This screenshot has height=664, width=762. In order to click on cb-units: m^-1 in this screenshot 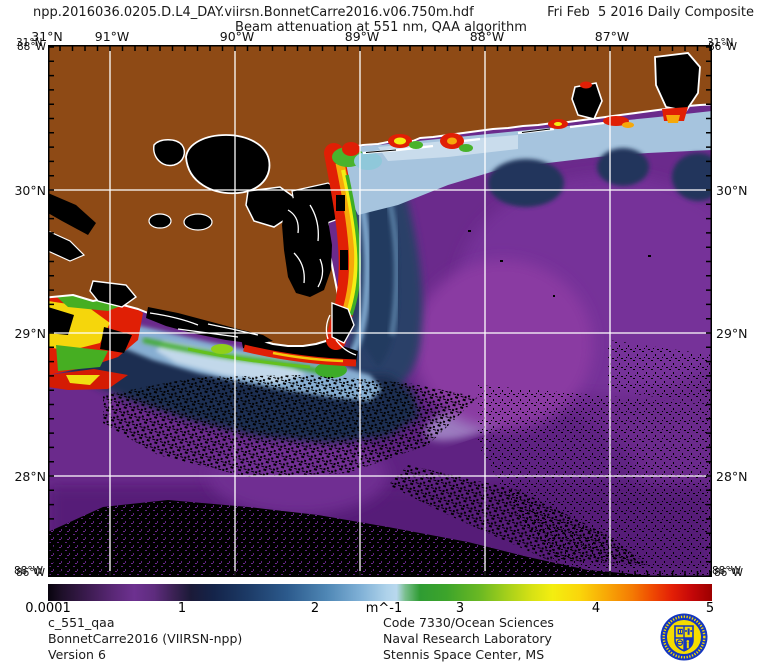, I will do `click(384, 608)`.